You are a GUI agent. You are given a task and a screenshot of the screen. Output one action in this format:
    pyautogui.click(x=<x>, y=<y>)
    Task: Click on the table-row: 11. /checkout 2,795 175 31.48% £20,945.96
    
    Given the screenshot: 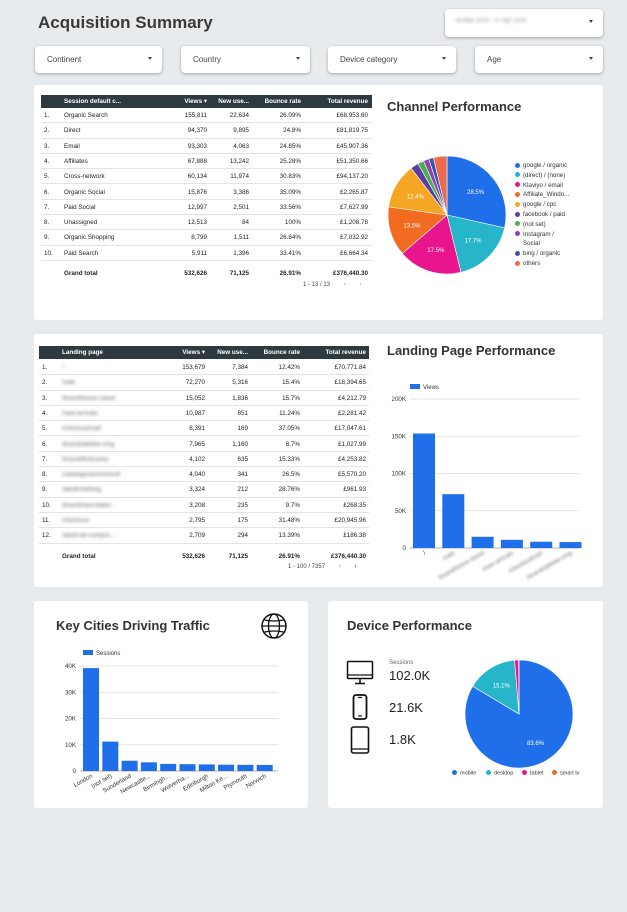 What is the action you would take?
    pyautogui.click(x=204, y=521)
    